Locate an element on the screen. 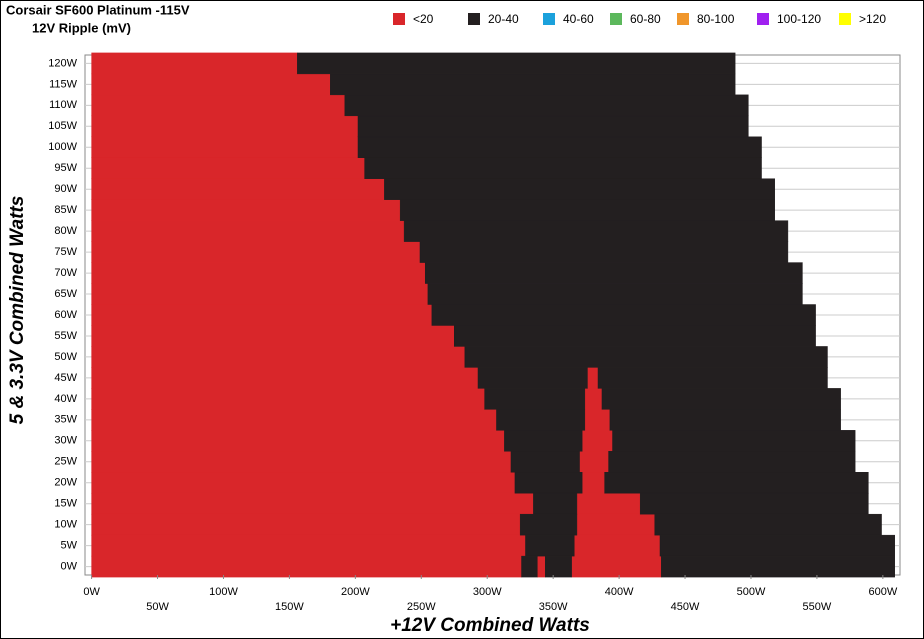  y-tick-label: 15W is located at coordinates (65, 504).